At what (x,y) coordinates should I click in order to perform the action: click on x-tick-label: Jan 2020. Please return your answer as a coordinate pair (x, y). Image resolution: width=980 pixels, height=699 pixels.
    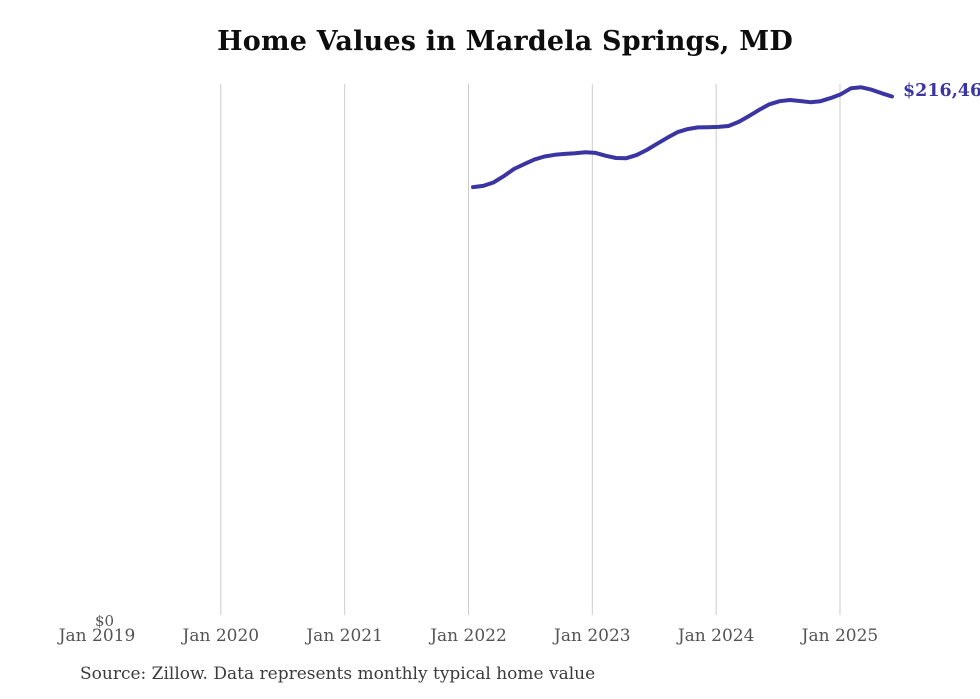
    Looking at the image, I should click on (221, 636).